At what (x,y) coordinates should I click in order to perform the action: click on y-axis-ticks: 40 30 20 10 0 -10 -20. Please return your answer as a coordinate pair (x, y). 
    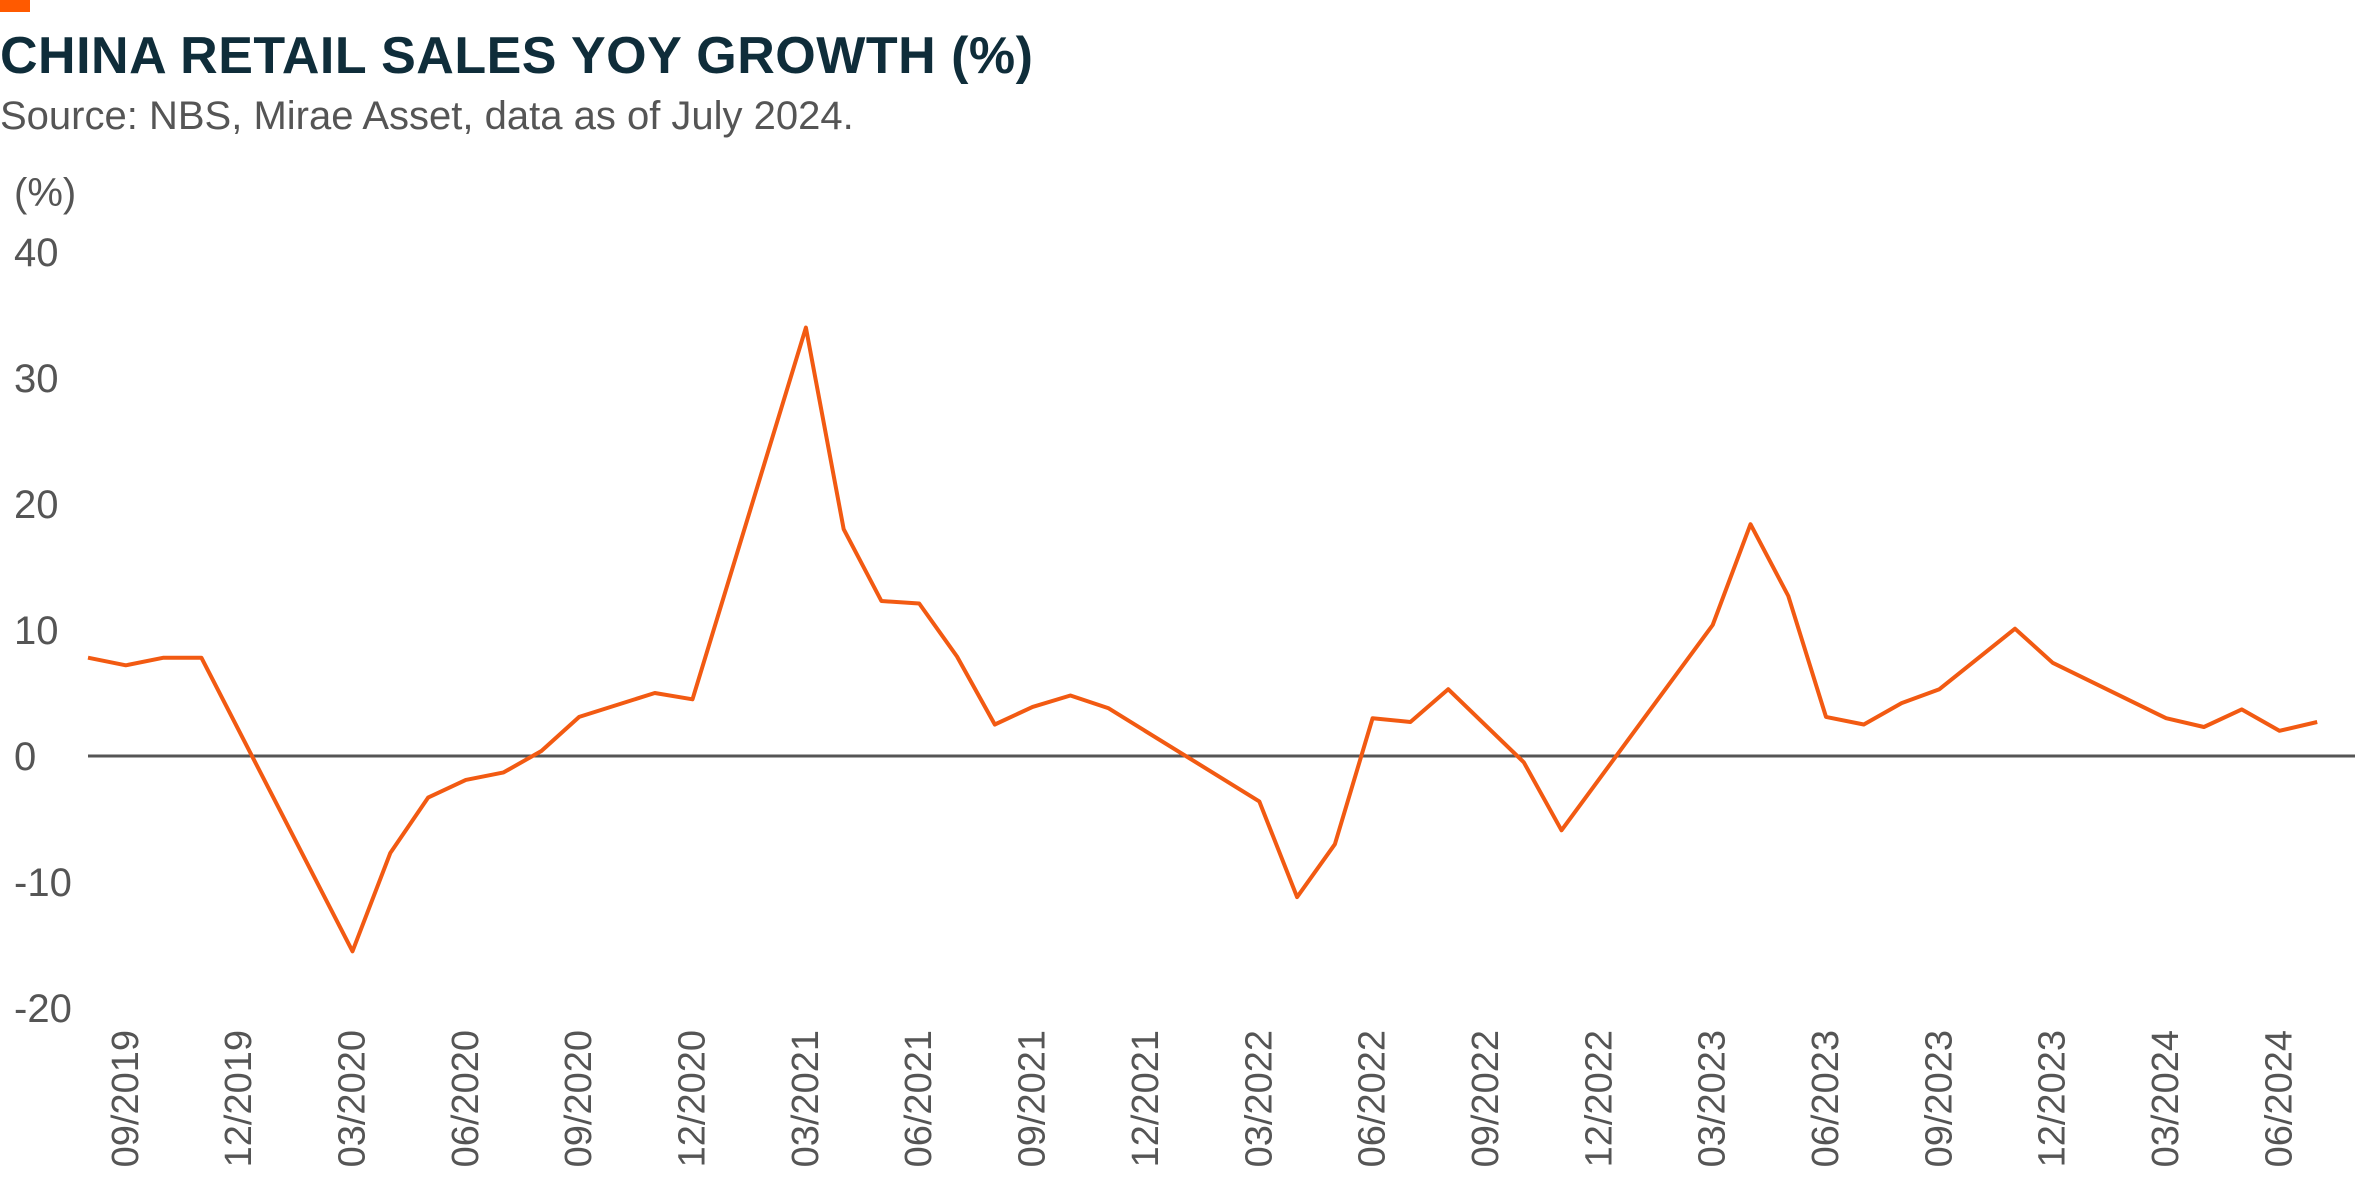
    Looking at the image, I should click on (43, 631).